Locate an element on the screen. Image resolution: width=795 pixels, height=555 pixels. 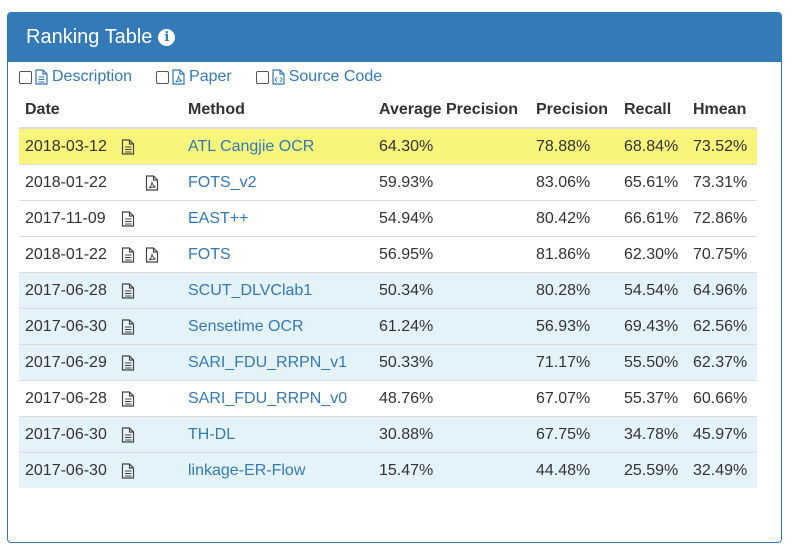
code-file-icon is located at coordinates (278, 77).